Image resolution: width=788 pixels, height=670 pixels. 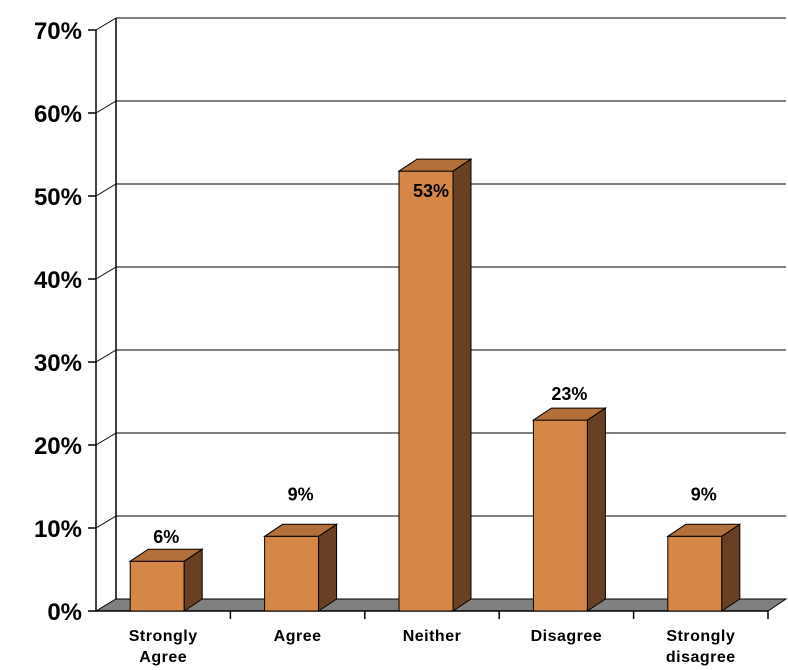 What do you see at coordinates (569, 394) in the screenshot?
I see `data-label: 23%` at bounding box center [569, 394].